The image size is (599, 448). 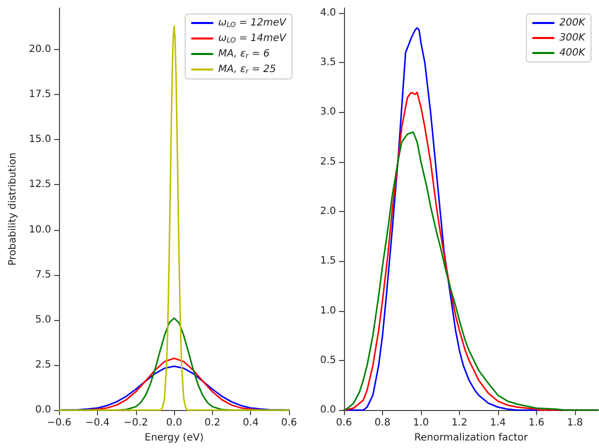 What do you see at coordinates (174, 384) in the screenshot?
I see `line-series` at bounding box center [174, 384].